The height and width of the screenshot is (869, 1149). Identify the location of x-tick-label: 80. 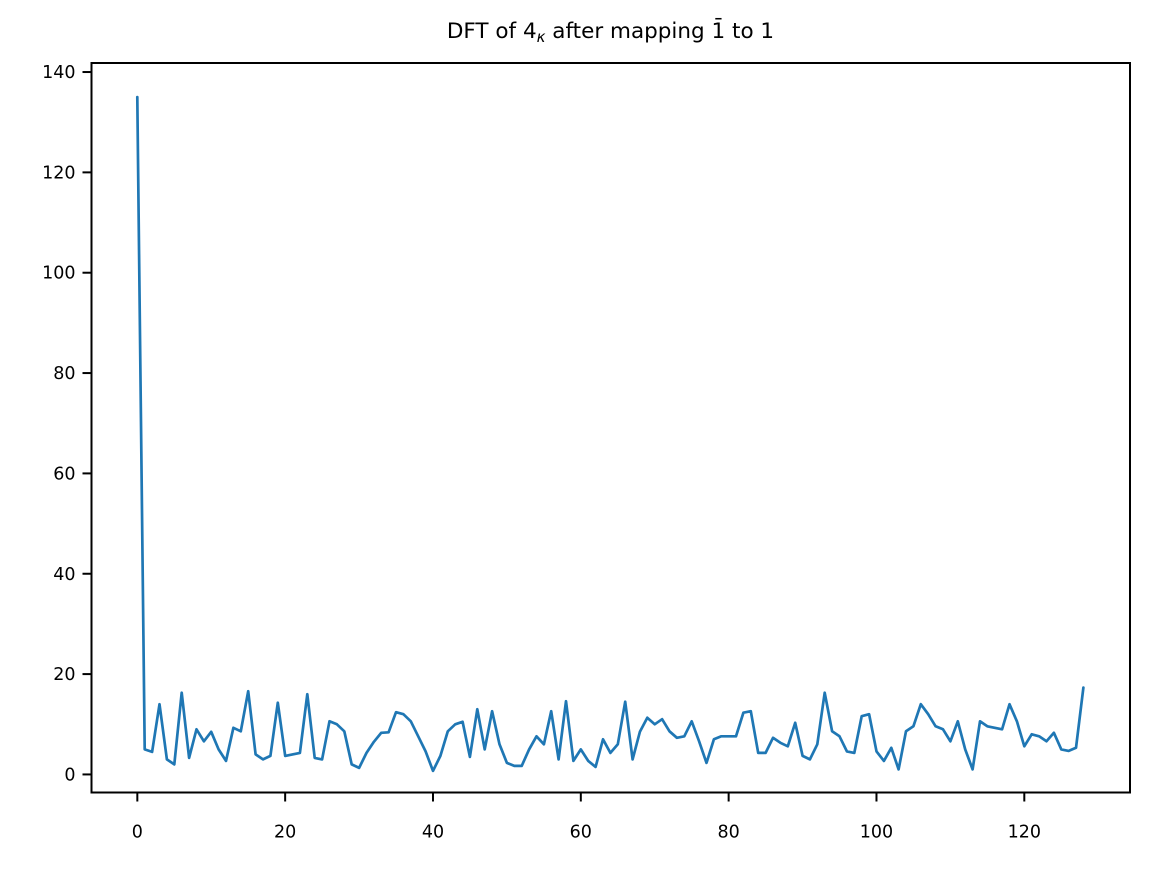
(729, 833).